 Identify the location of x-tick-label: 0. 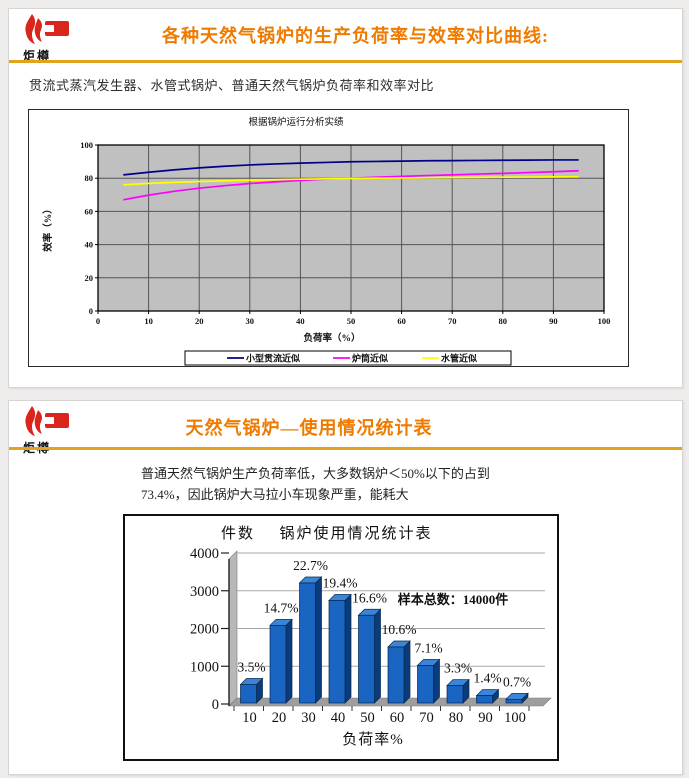
(98, 321).